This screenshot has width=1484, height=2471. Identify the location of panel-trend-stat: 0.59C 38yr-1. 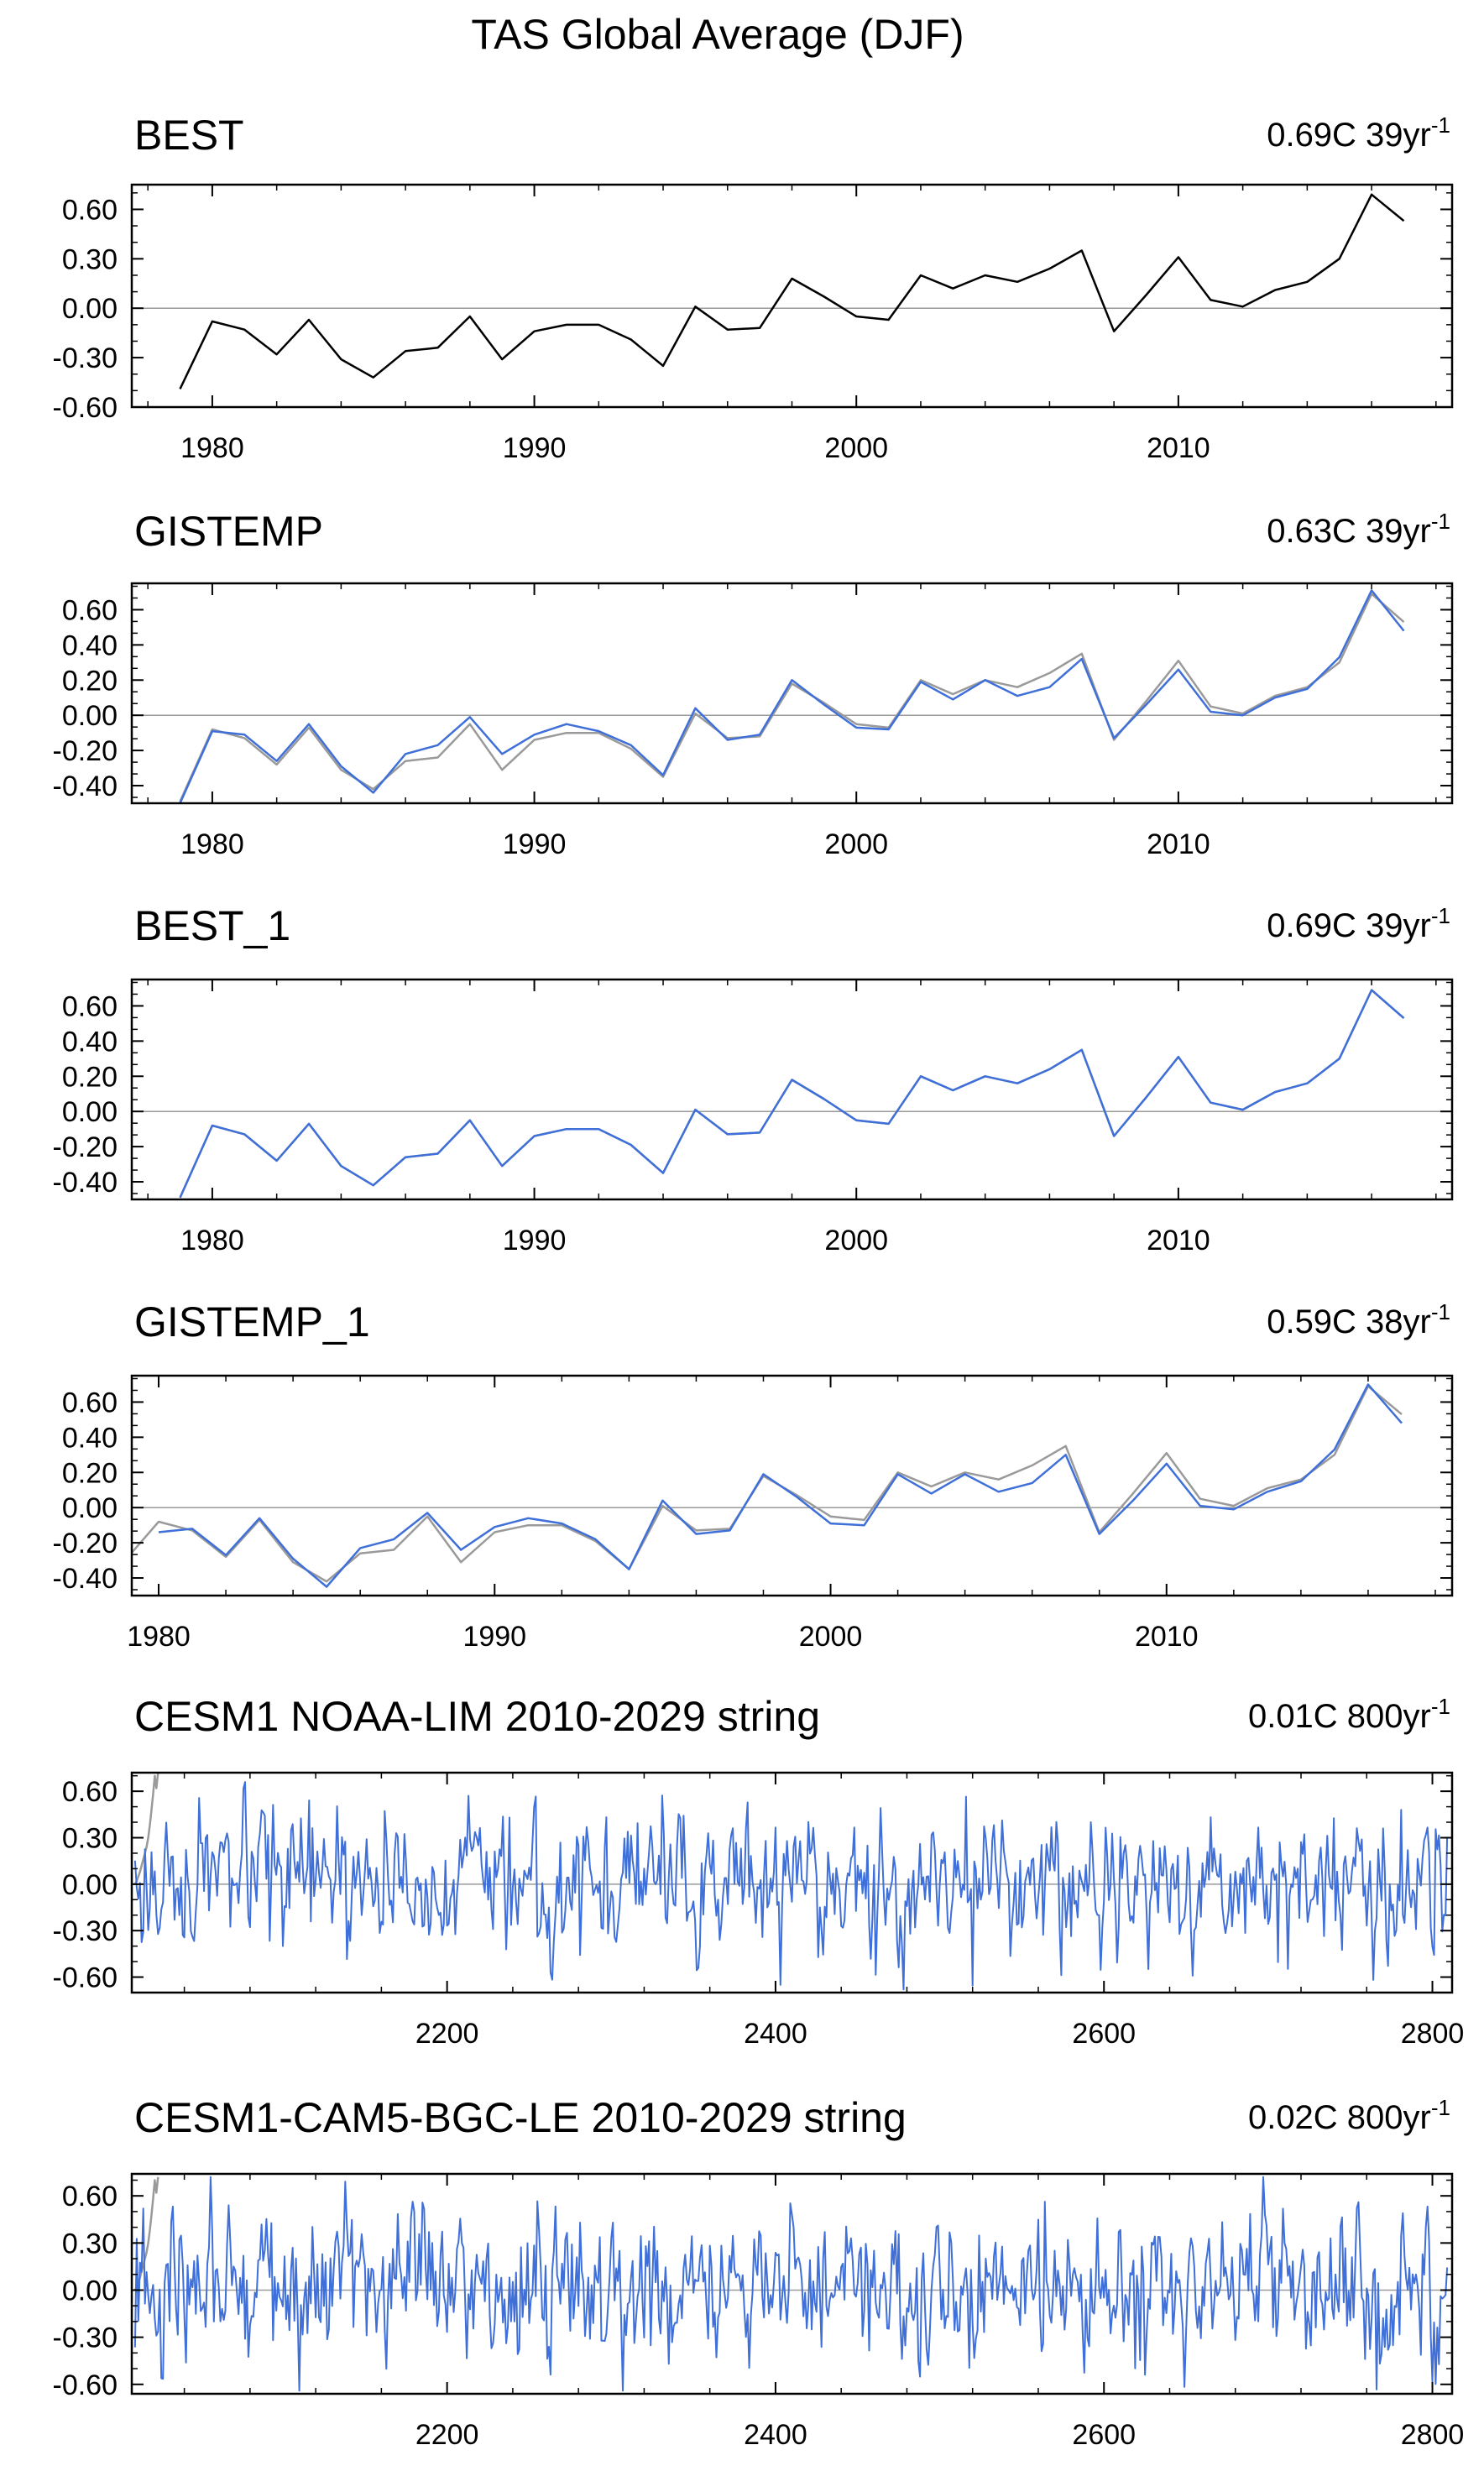
(1358, 1319).